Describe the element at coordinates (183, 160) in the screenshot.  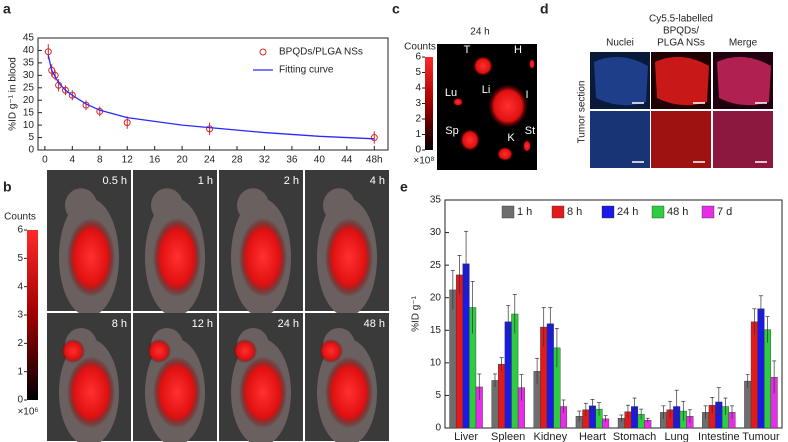
I see `x-tick-label: 20` at that location.